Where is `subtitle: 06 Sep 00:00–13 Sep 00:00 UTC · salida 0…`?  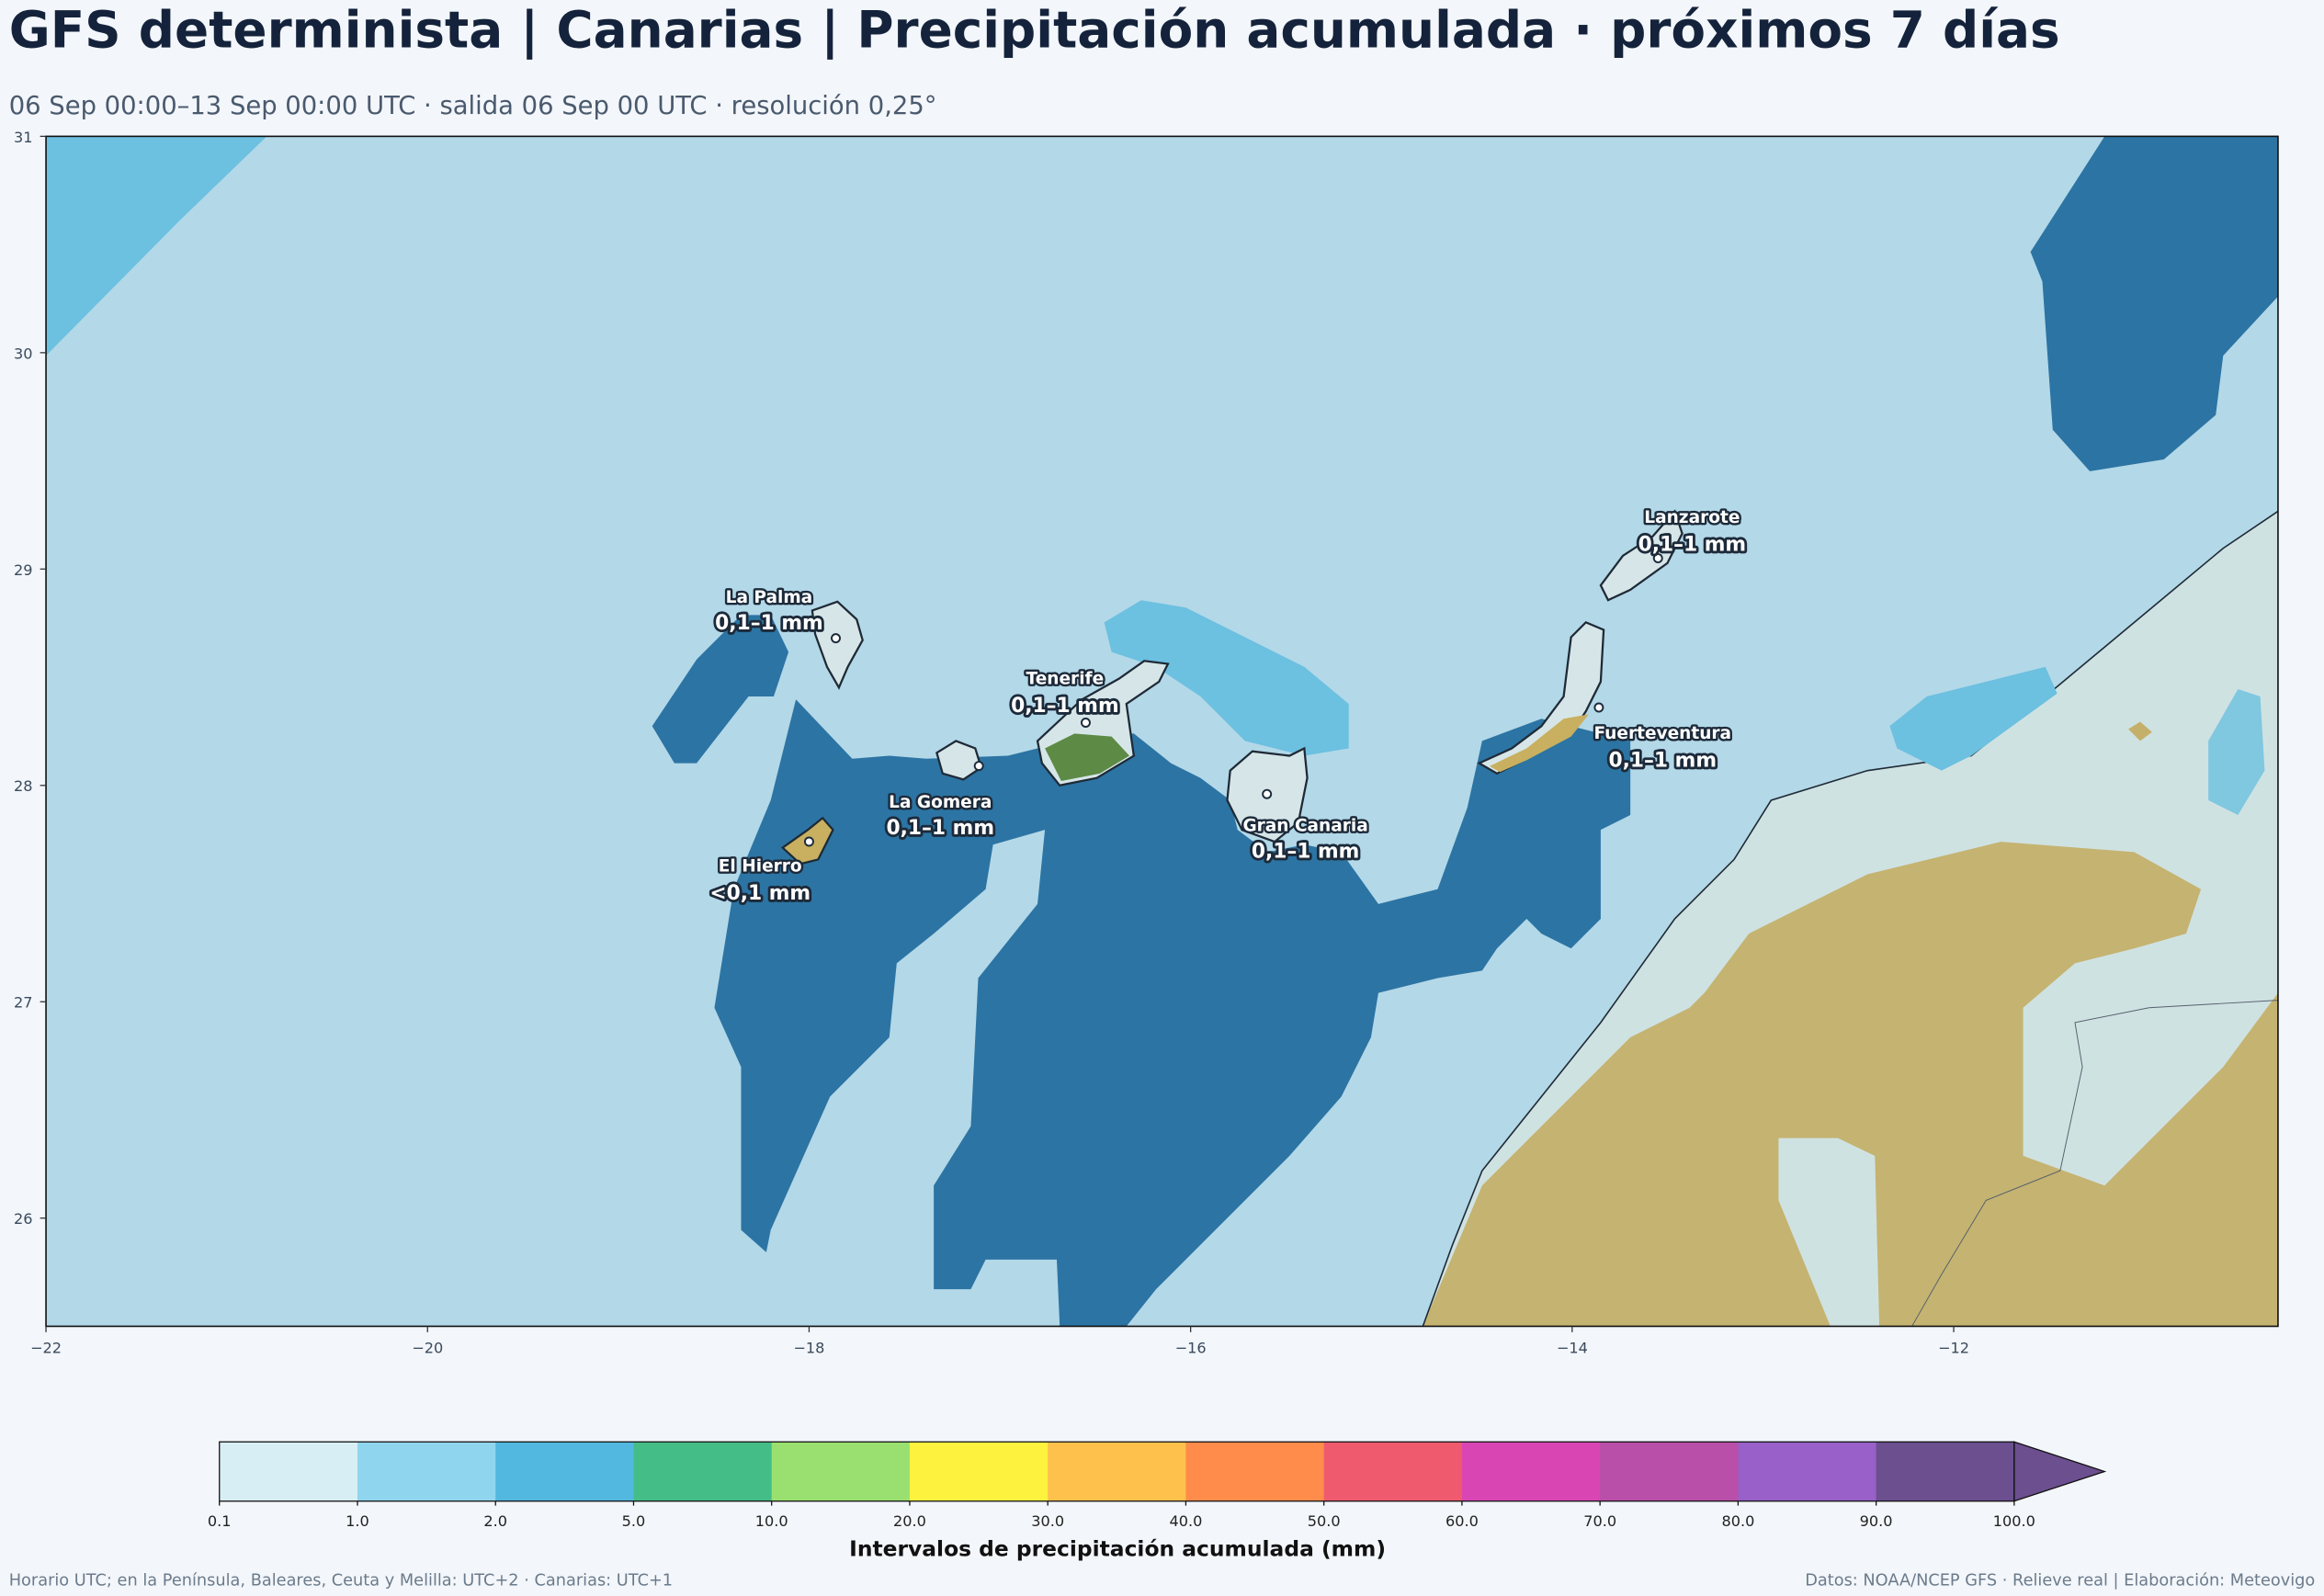 subtitle: 06 Sep 00:00–13 Sep 00:00 UTC · salida 0… is located at coordinates (473, 106).